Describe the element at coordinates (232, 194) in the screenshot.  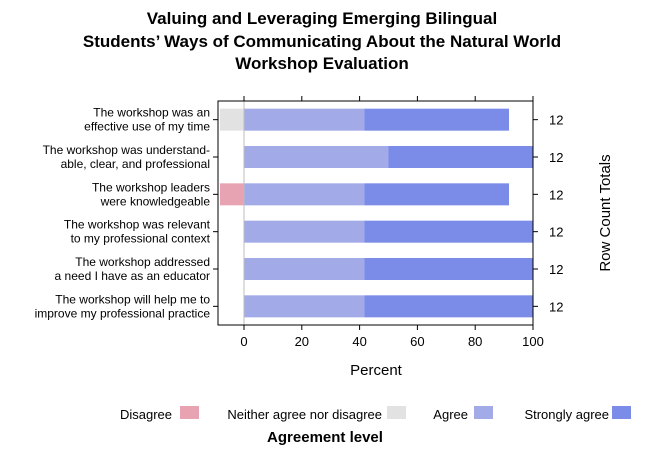
I see `bar-disagree` at that location.